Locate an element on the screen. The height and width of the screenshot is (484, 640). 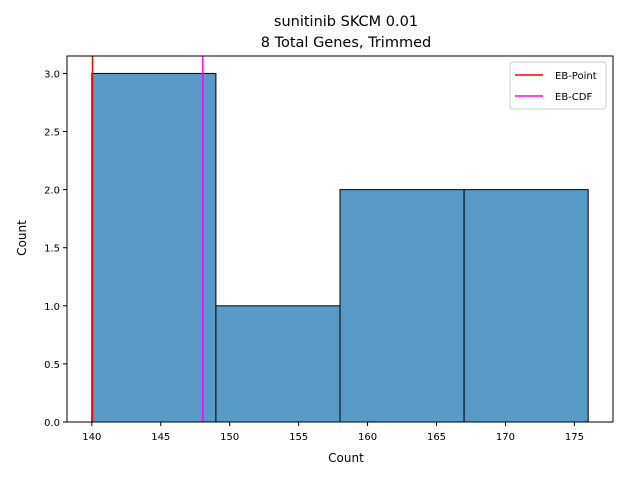
x-tick-label: 160 is located at coordinates (367, 437).